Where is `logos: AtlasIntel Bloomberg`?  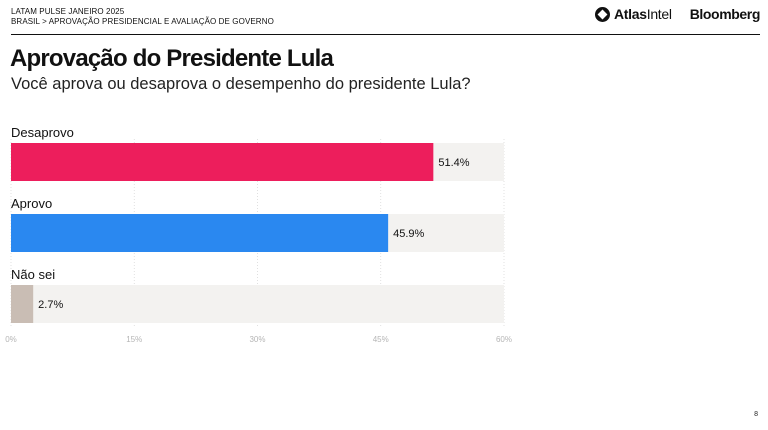 logos: AtlasIntel Bloomberg is located at coordinates (677, 14).